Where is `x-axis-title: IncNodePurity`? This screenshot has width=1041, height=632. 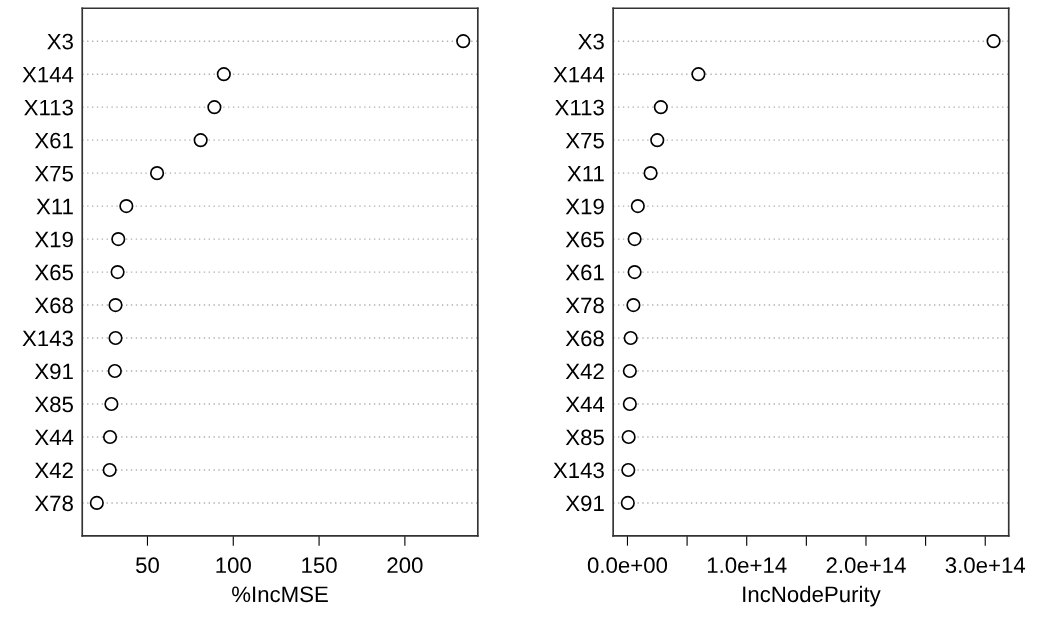 x-axis-title: IncNodePurity is located at coordinates (812, 596).